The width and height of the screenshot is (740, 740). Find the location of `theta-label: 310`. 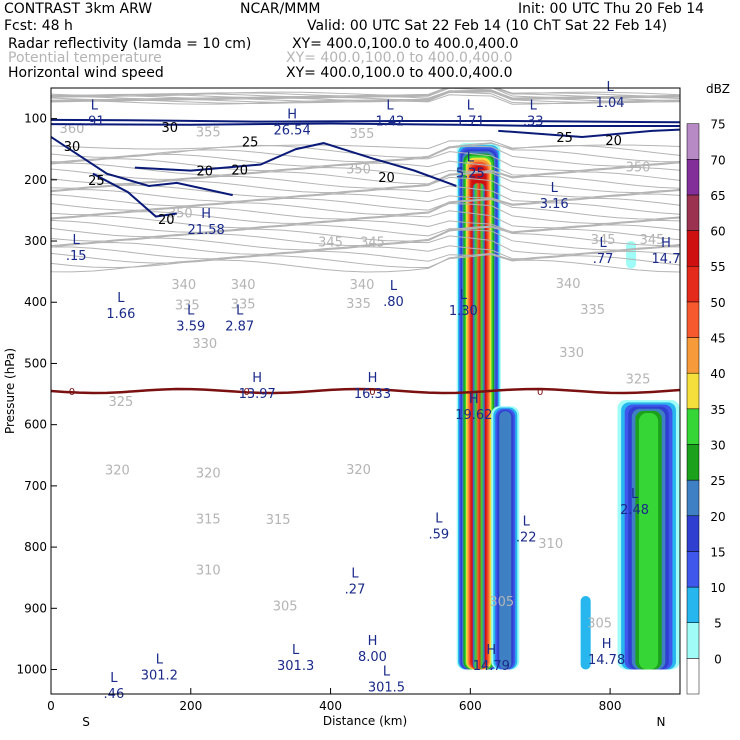

theta-label: 310 is located at coordinates (208, 570).